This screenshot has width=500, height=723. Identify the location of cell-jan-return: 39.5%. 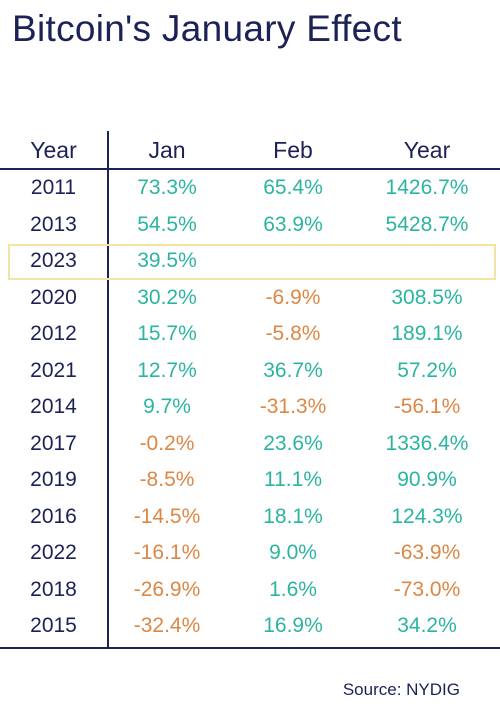
(167, 260).